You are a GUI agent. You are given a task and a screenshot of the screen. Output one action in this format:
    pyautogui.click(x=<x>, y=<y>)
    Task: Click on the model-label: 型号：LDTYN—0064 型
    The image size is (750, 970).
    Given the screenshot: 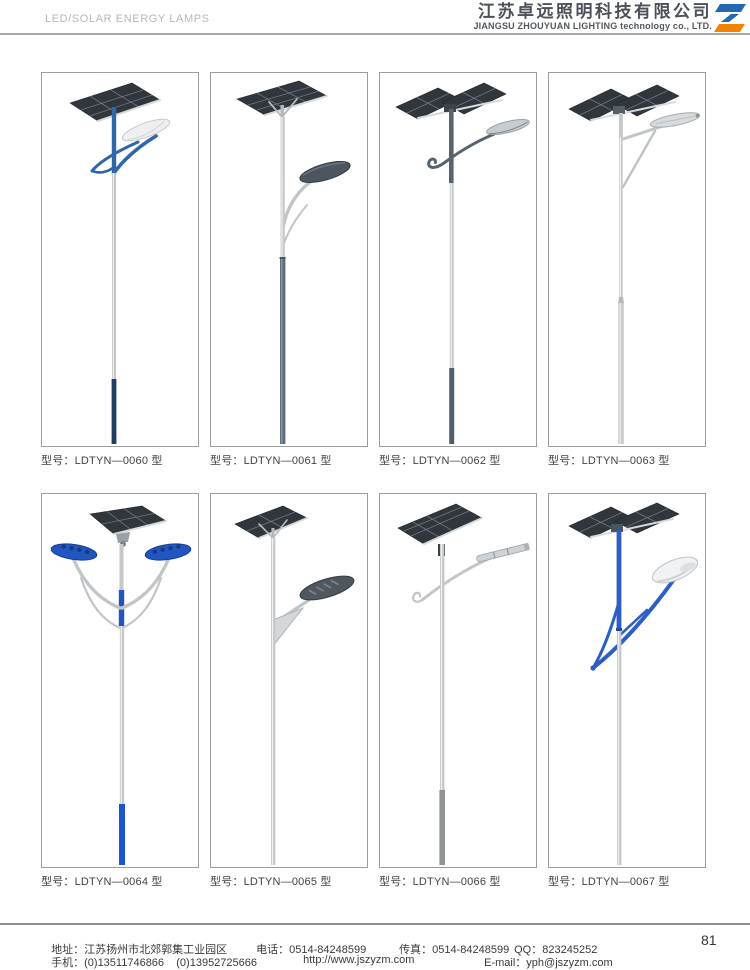 What is the action you would take?
    pyautogui.click(x=102, y=882)
    